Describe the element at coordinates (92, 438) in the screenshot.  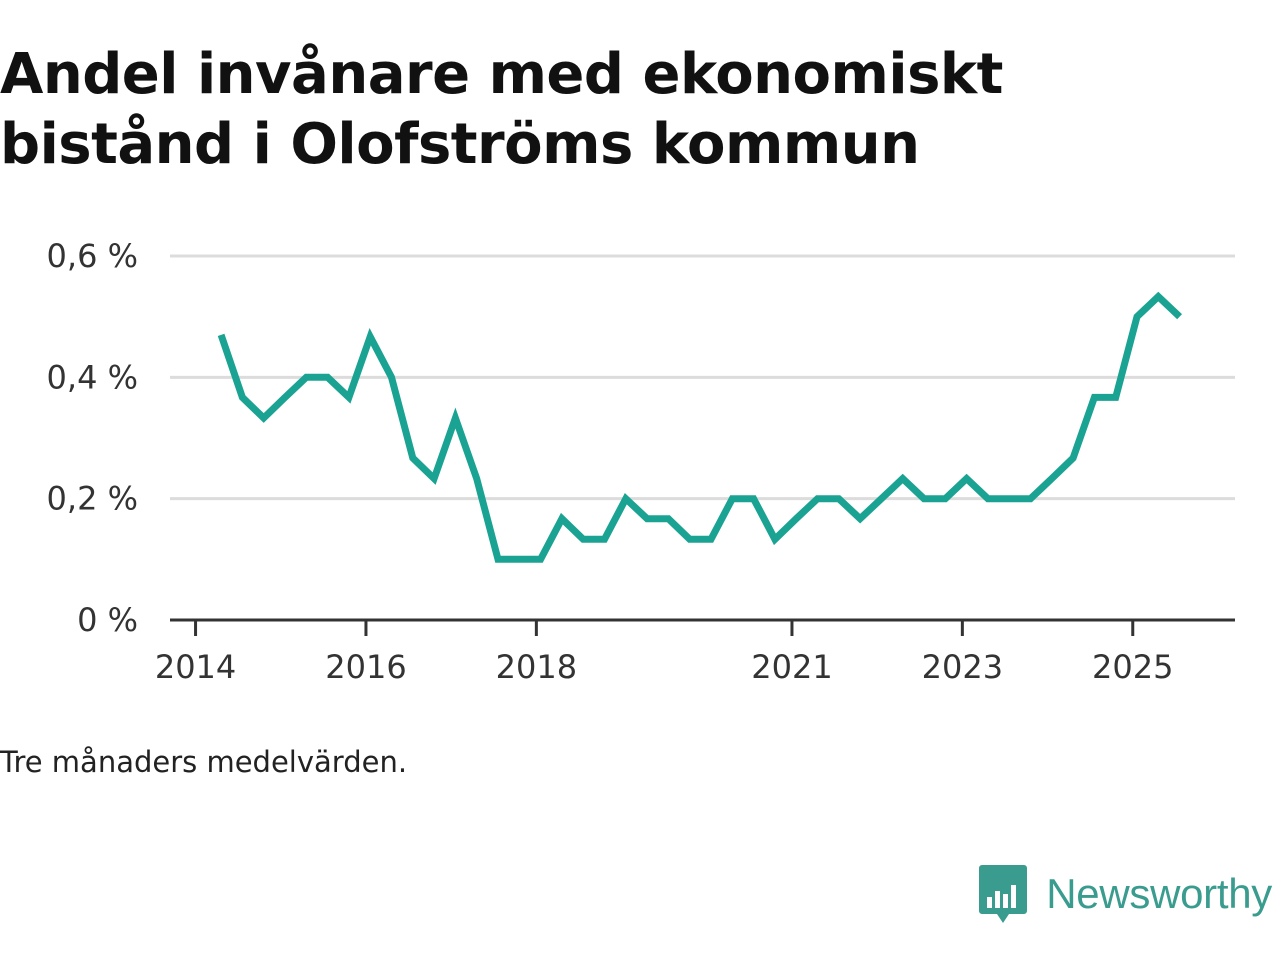
I see `y-axis-tick-labels: 0 % 0,2 % 0,4 % 0,6 %` at that location.